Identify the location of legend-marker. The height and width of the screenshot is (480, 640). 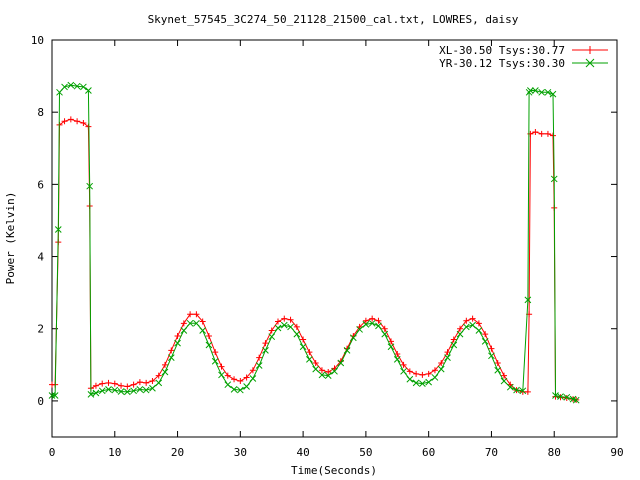
(590, 63).